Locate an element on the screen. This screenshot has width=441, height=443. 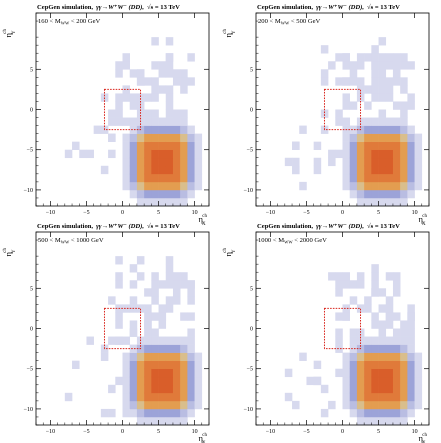
range-text: 1000 < M is located at coordinates (271, 240).